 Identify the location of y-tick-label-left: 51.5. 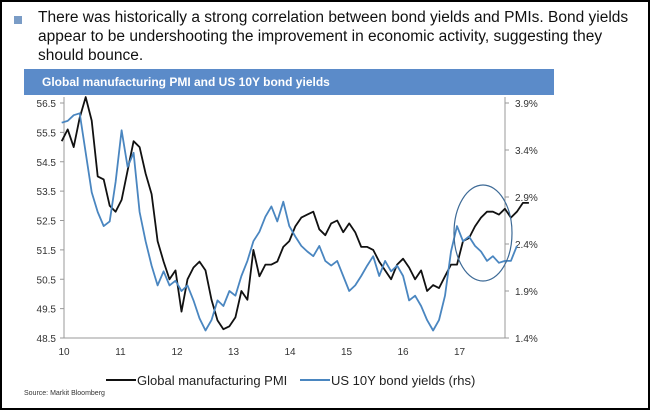
(47, 251).